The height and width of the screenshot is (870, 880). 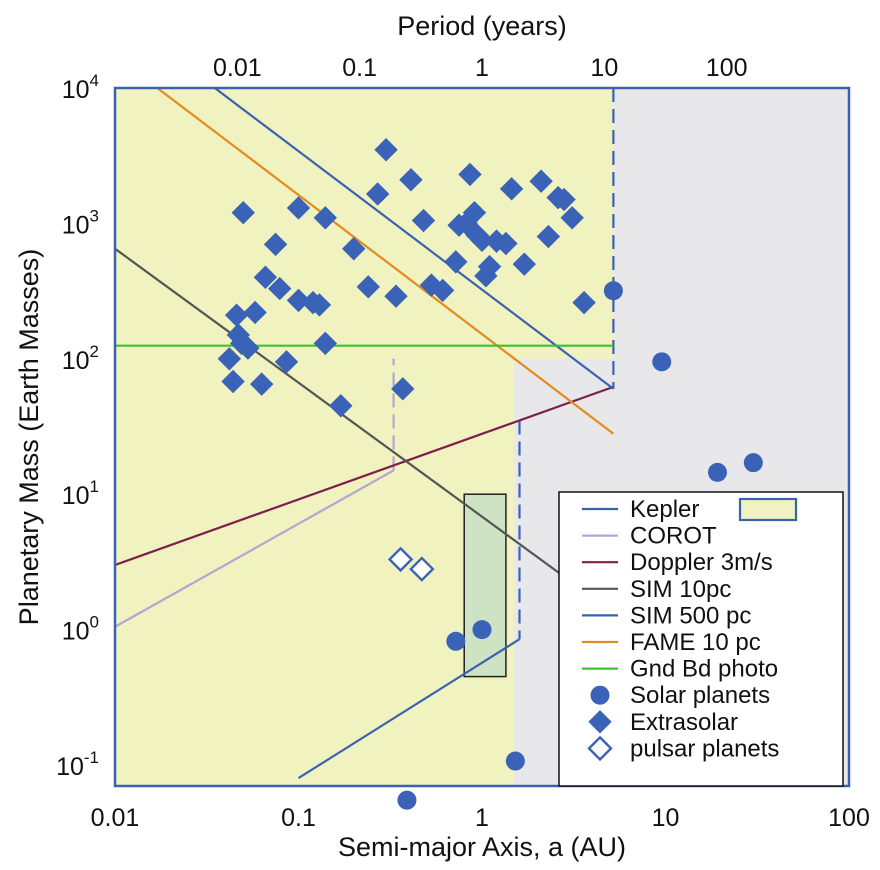 What do you see at coordinates (482, 26) in the screenshot?
I see `top-axis-label: Period (years)` at bounding box center [482, 26].